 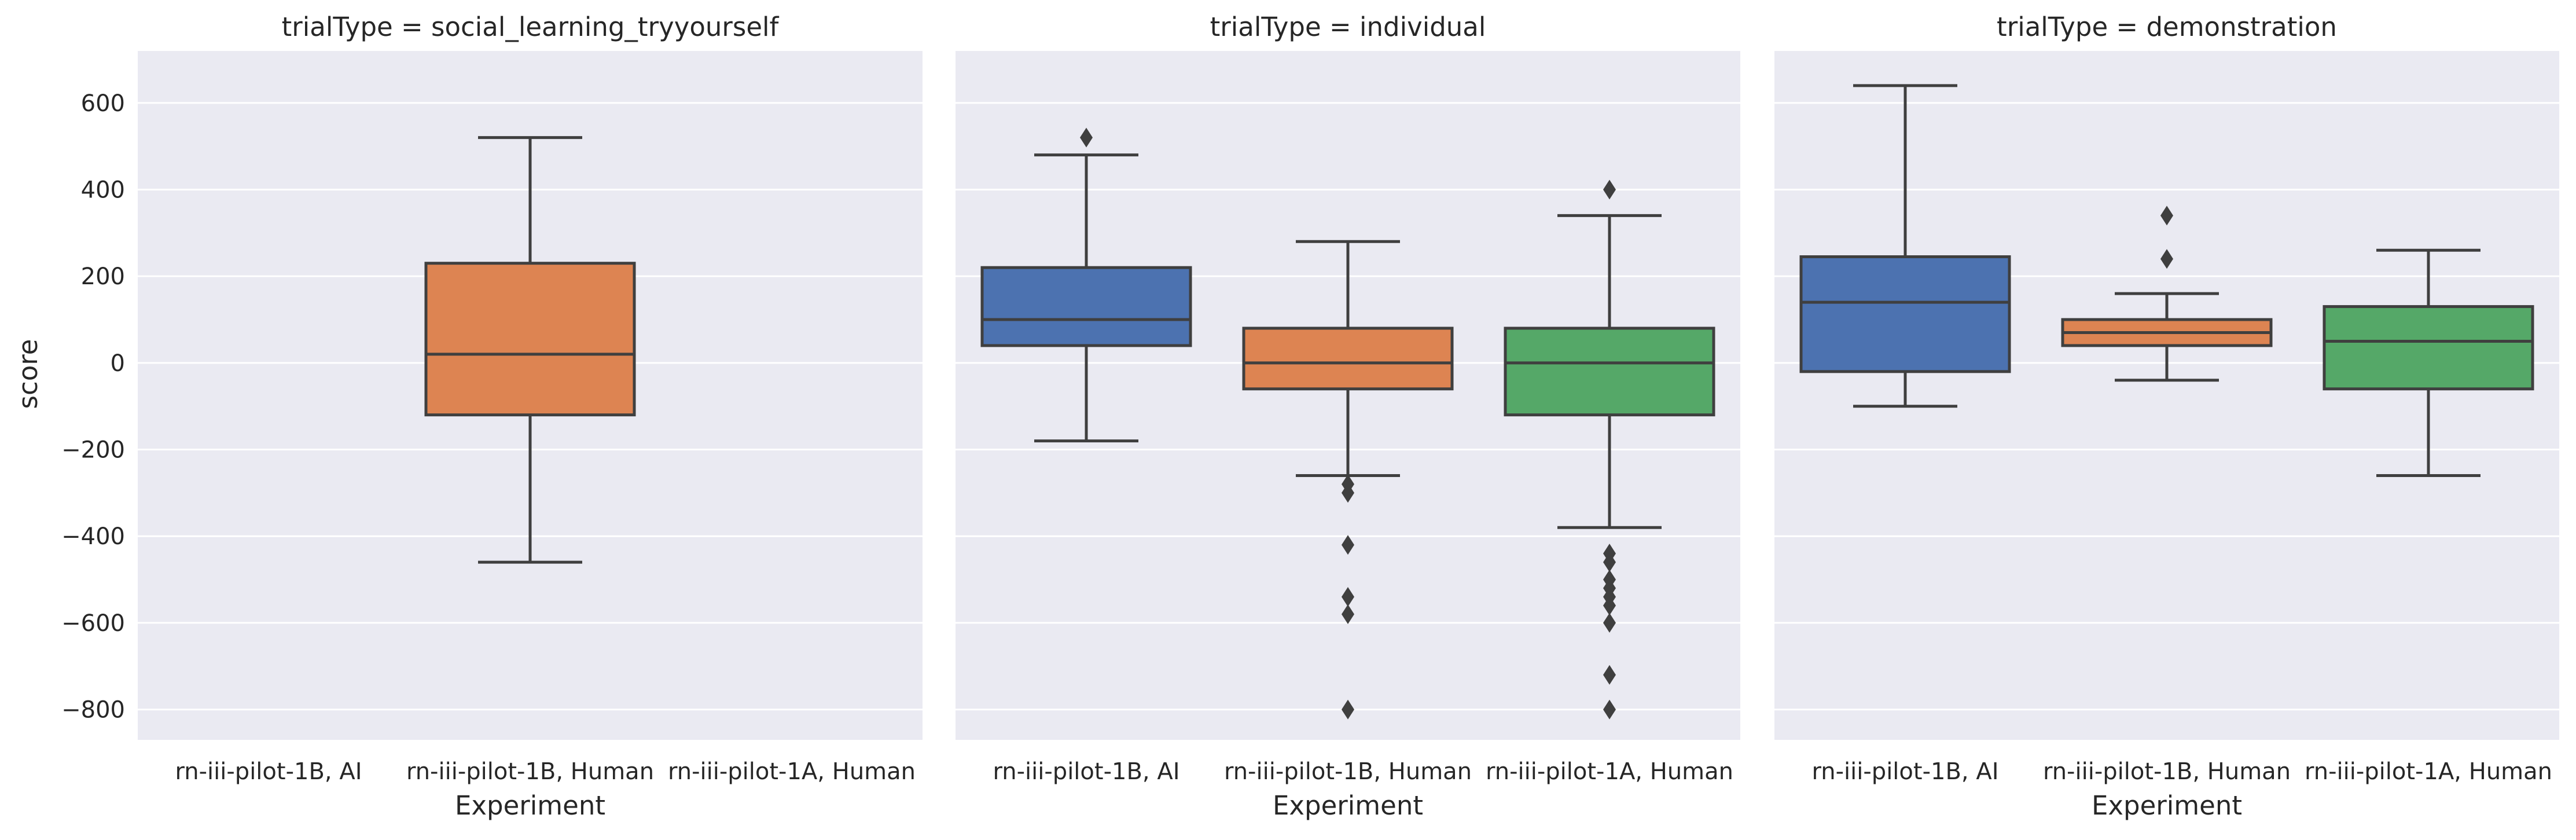 I want to click on y-tick-label: −200, so click(x=93, y=450).